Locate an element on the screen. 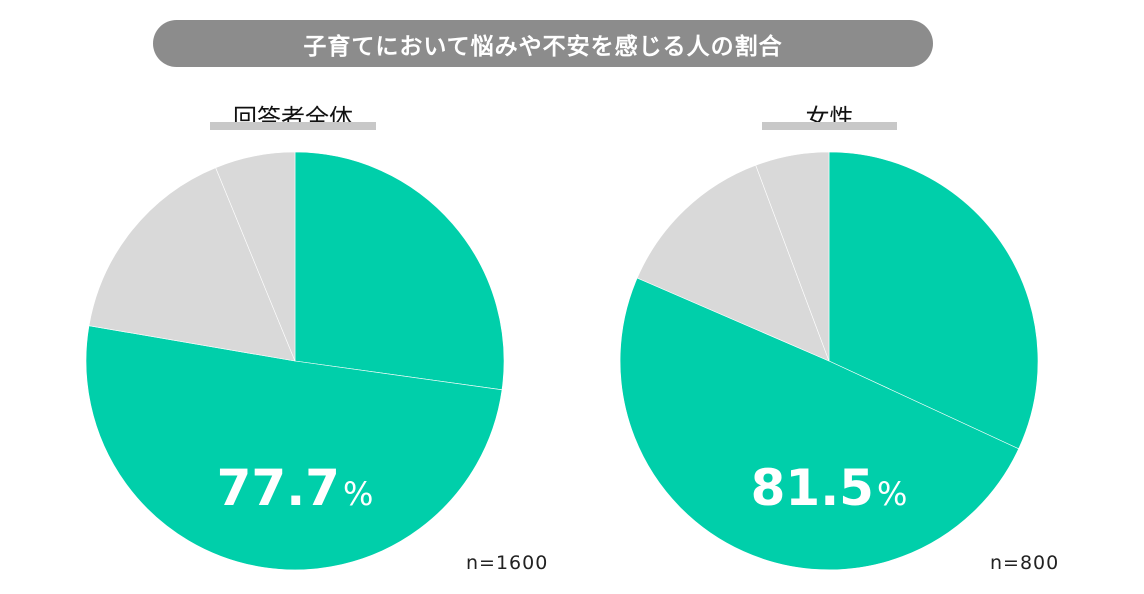 The image size is (1144, 594). panel-underline-all is located at coordinates (293, 126).